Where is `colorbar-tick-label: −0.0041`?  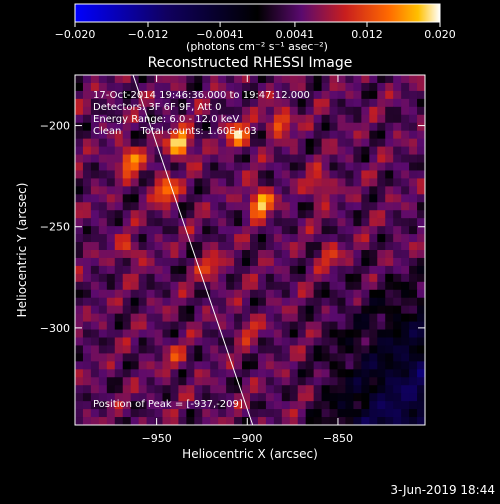
colorbar-tick-label: −0.0041 is located at coordinates (220, 34).